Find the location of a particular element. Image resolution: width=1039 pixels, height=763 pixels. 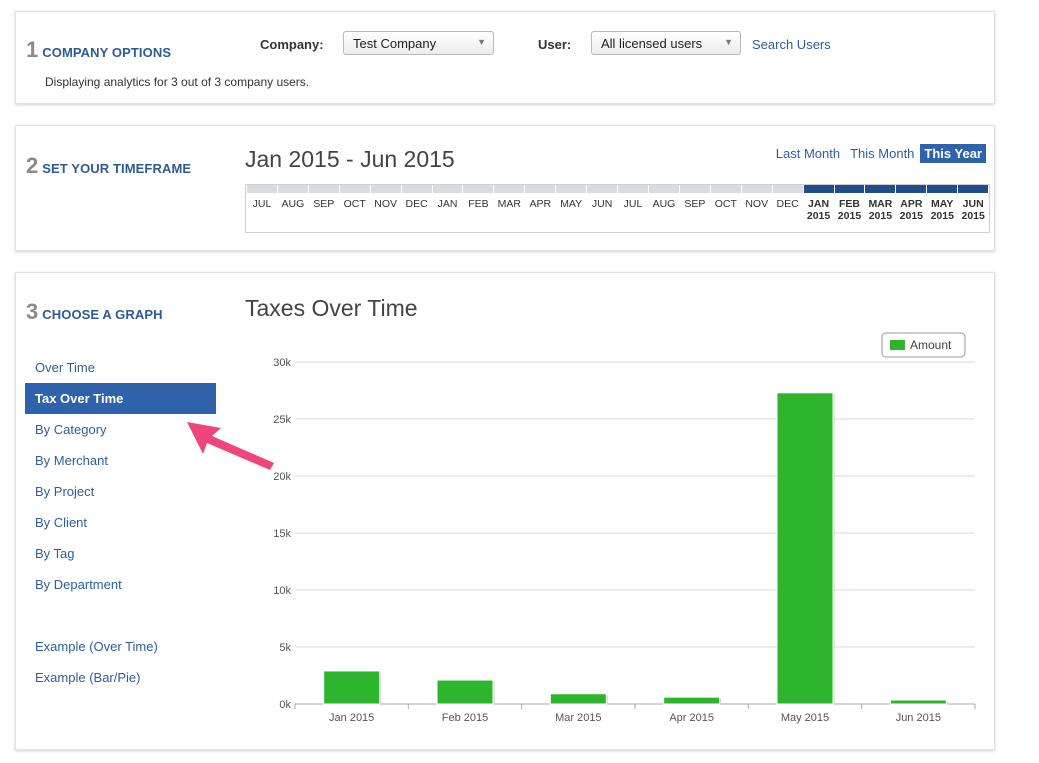

timeline-month-label: NOV is located at coordinates (386, 204).